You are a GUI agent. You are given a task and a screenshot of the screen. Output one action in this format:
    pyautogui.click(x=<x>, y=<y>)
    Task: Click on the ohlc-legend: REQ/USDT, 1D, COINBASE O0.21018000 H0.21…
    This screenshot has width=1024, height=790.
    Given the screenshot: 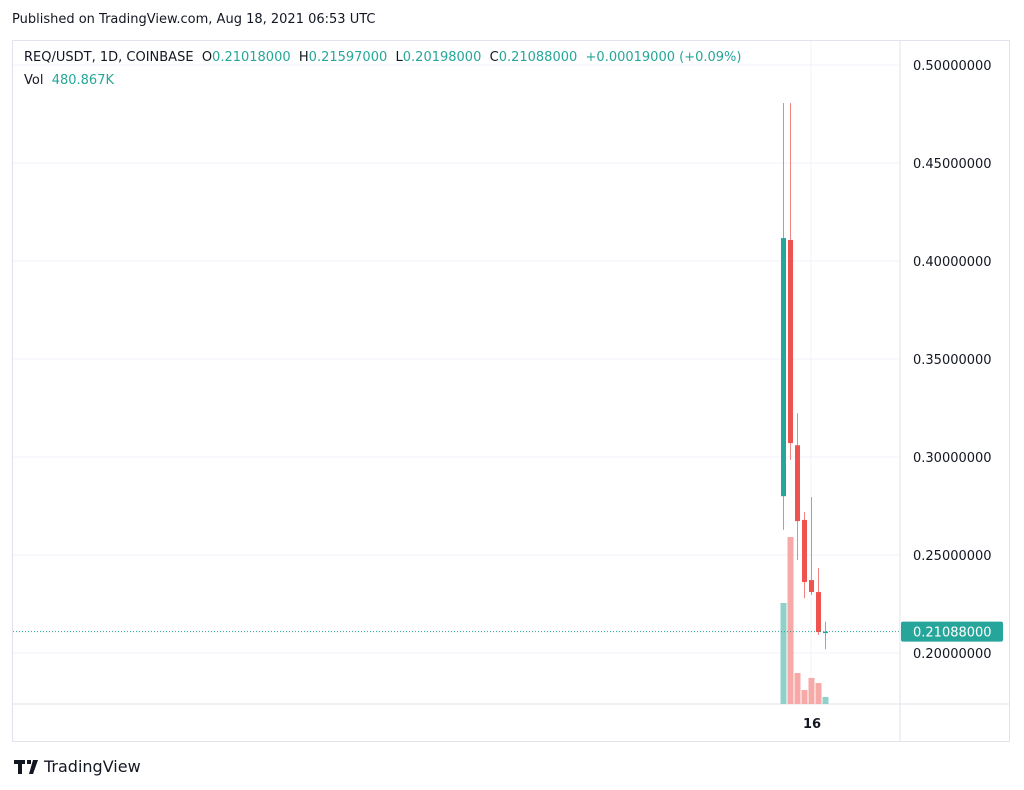 What is the action you would take?
    pyautogui.click(x=382, y=57)
    